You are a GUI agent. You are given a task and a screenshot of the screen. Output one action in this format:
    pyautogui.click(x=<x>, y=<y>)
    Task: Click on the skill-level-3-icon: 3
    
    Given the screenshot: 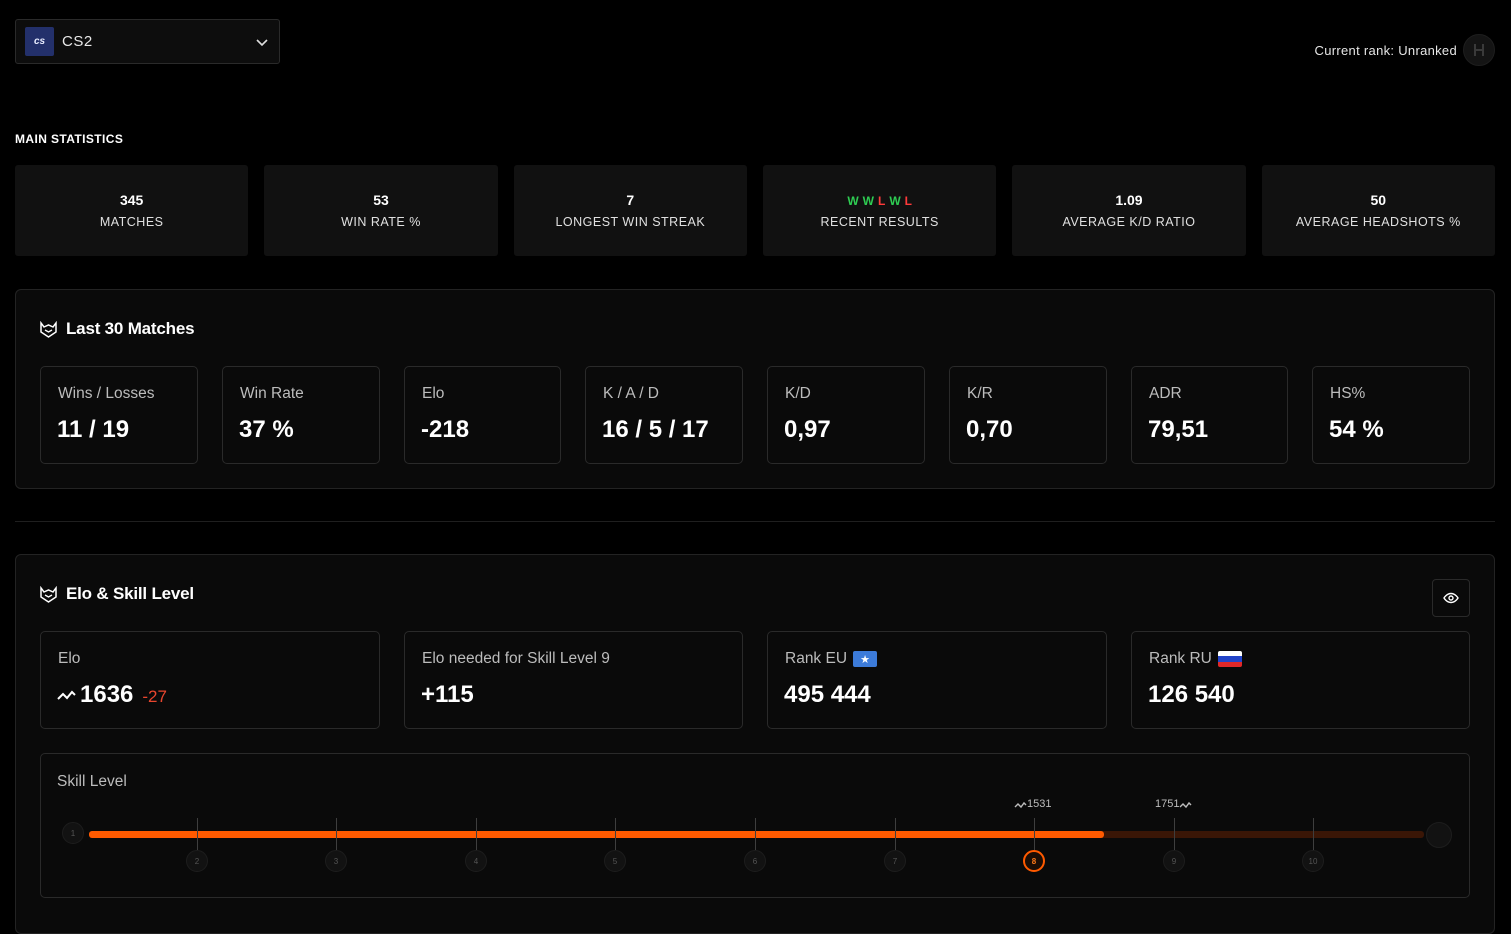 What is the action you would take?
    pyautogui.click(x=336, y=861)
    